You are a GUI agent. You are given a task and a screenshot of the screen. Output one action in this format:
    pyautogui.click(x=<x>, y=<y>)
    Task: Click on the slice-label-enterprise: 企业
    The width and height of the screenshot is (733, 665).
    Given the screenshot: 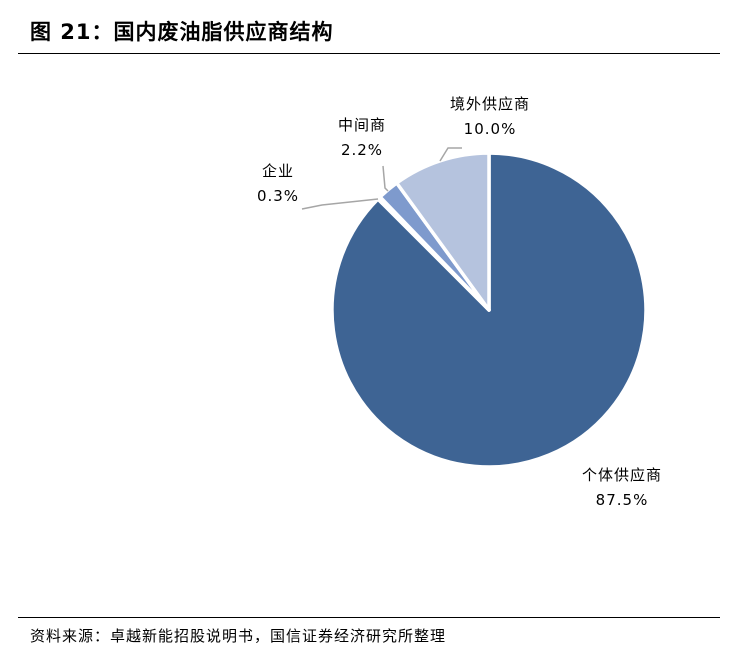 What is the action you would take?
    pyautogui.click(x=278, y=171)
    